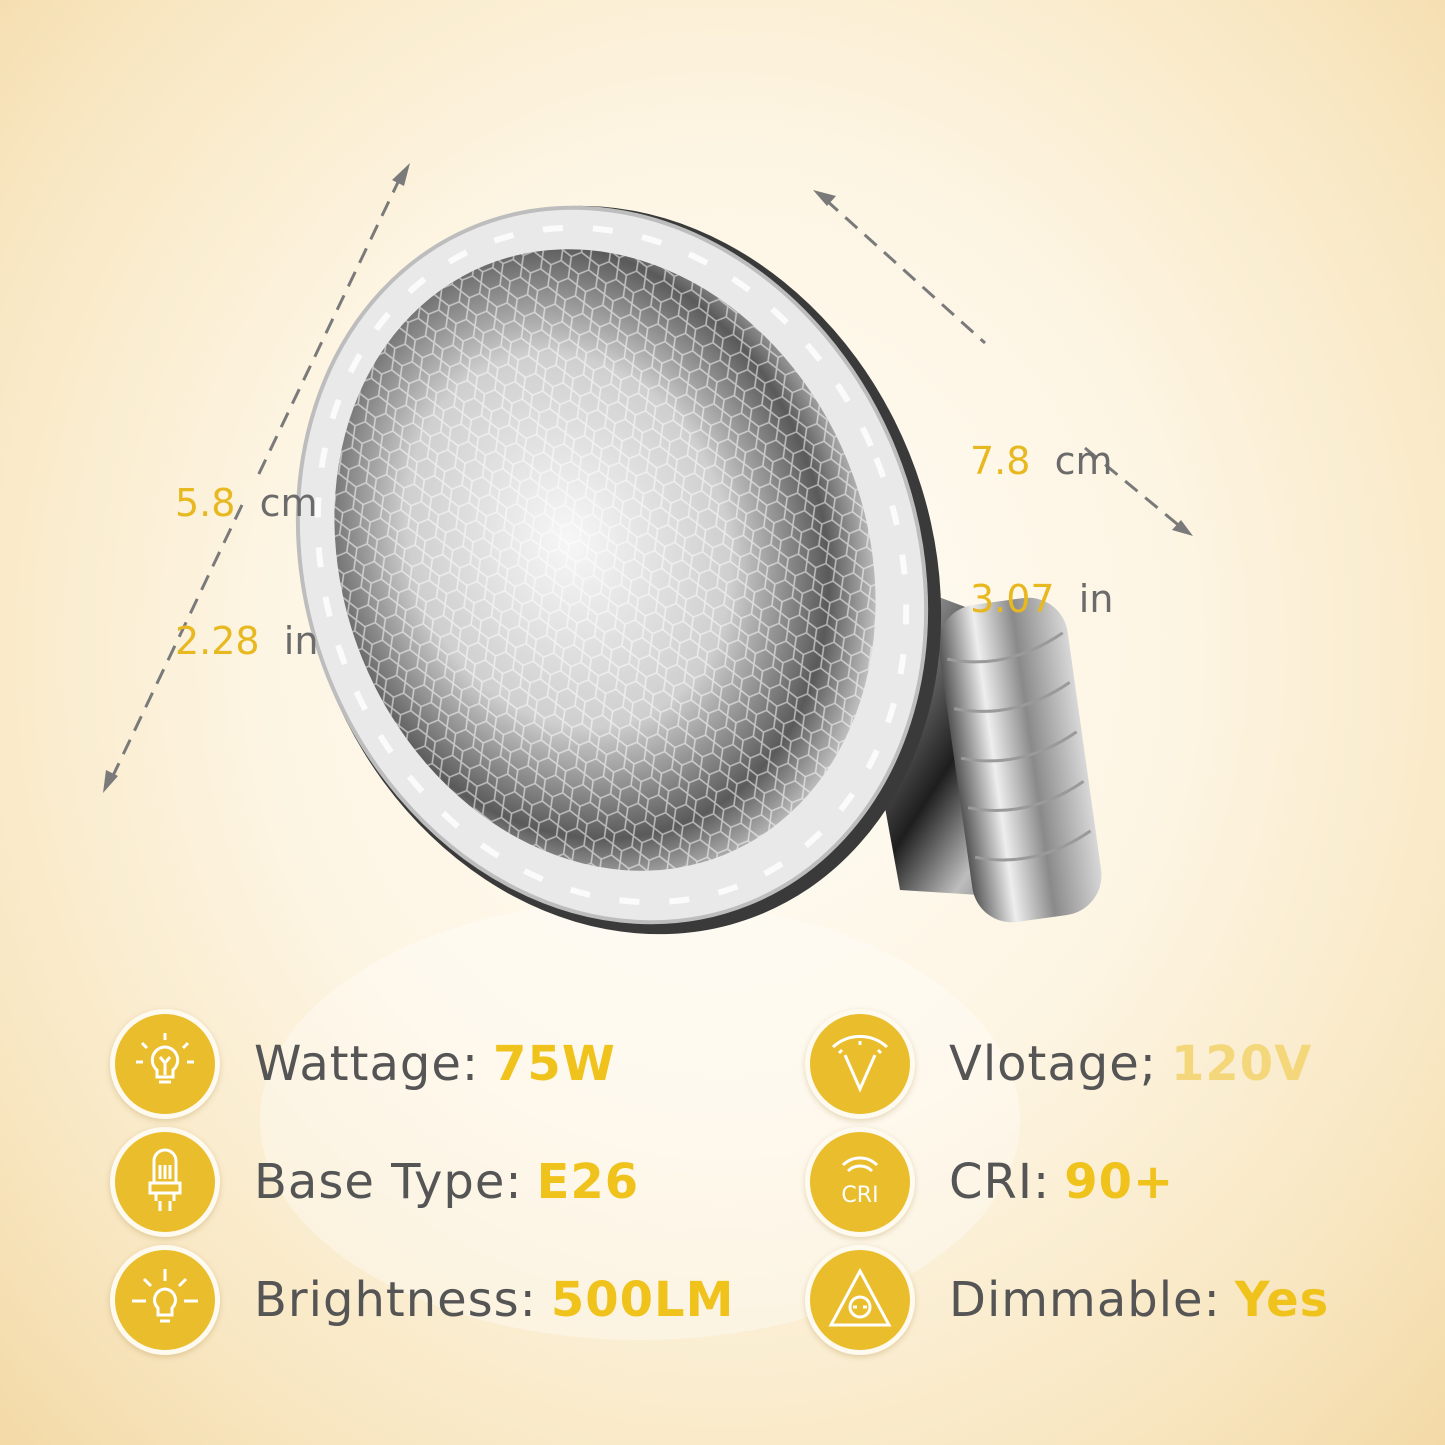 This screenshot has width=1445, height=1445. What do you see at coordinates (642, 1300) in the screenshot?
I see `spec-value: 500LM` at bounding box center [642, 1300].